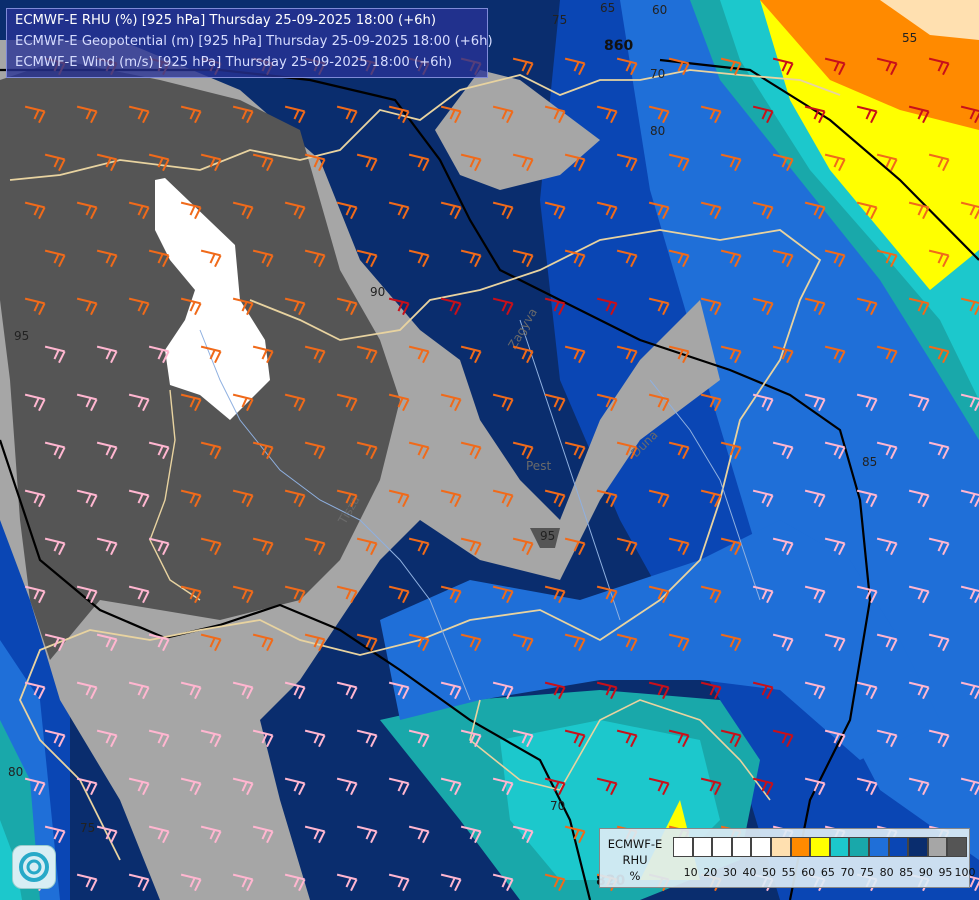 The height and width of the screenshot is (900, 979). Describe the element at coordinates (945, 872) in the screenshot. I see `legend-tick-label: 95` at that location.